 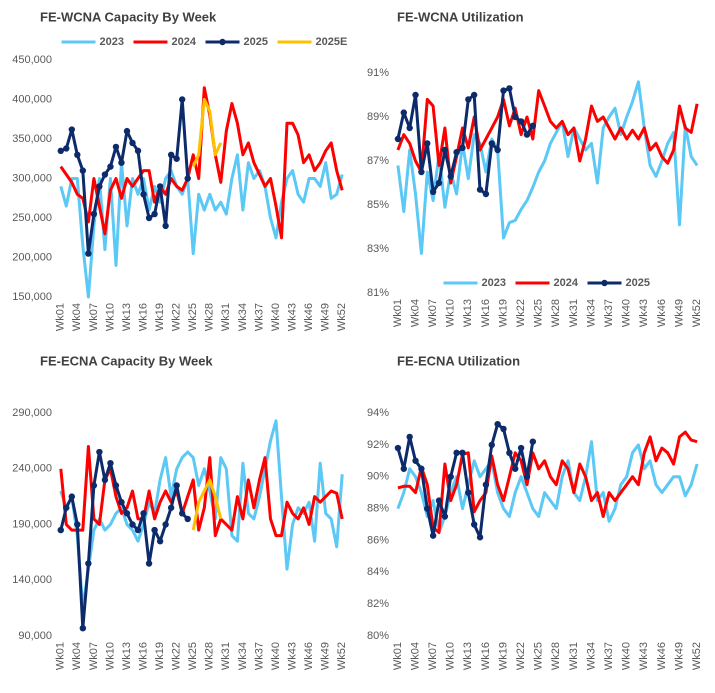 I want to click on y-tick-label: 90%, so click(x=378, y=477).